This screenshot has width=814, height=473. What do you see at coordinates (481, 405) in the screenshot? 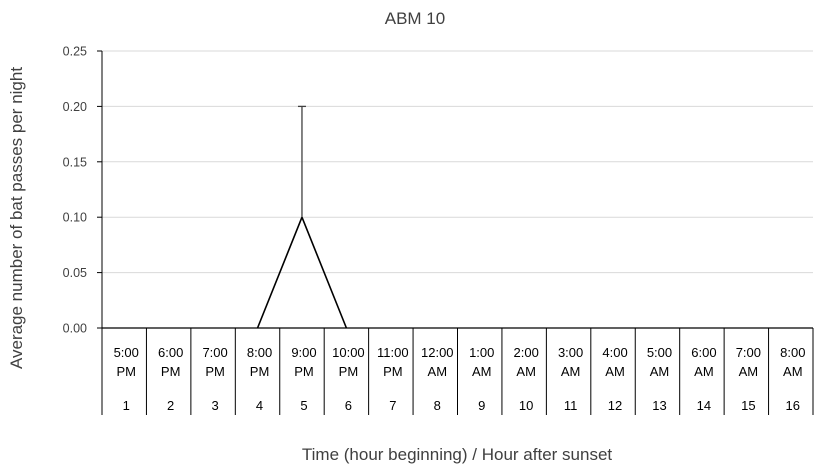
I see `category-hour-label: 9` at bounding box center [481, 405].